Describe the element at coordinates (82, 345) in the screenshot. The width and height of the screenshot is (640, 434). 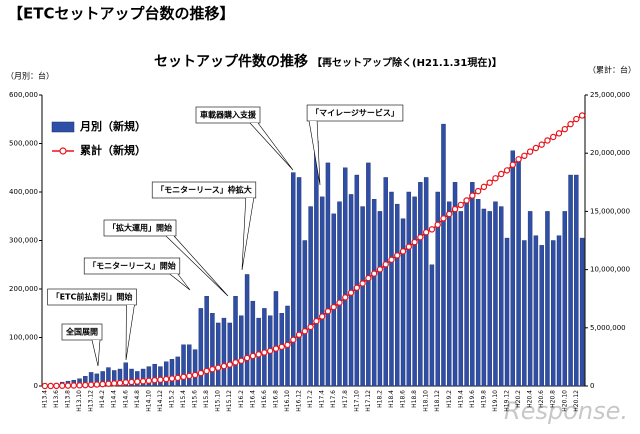
I see `annotation: 全国展開` at that location.